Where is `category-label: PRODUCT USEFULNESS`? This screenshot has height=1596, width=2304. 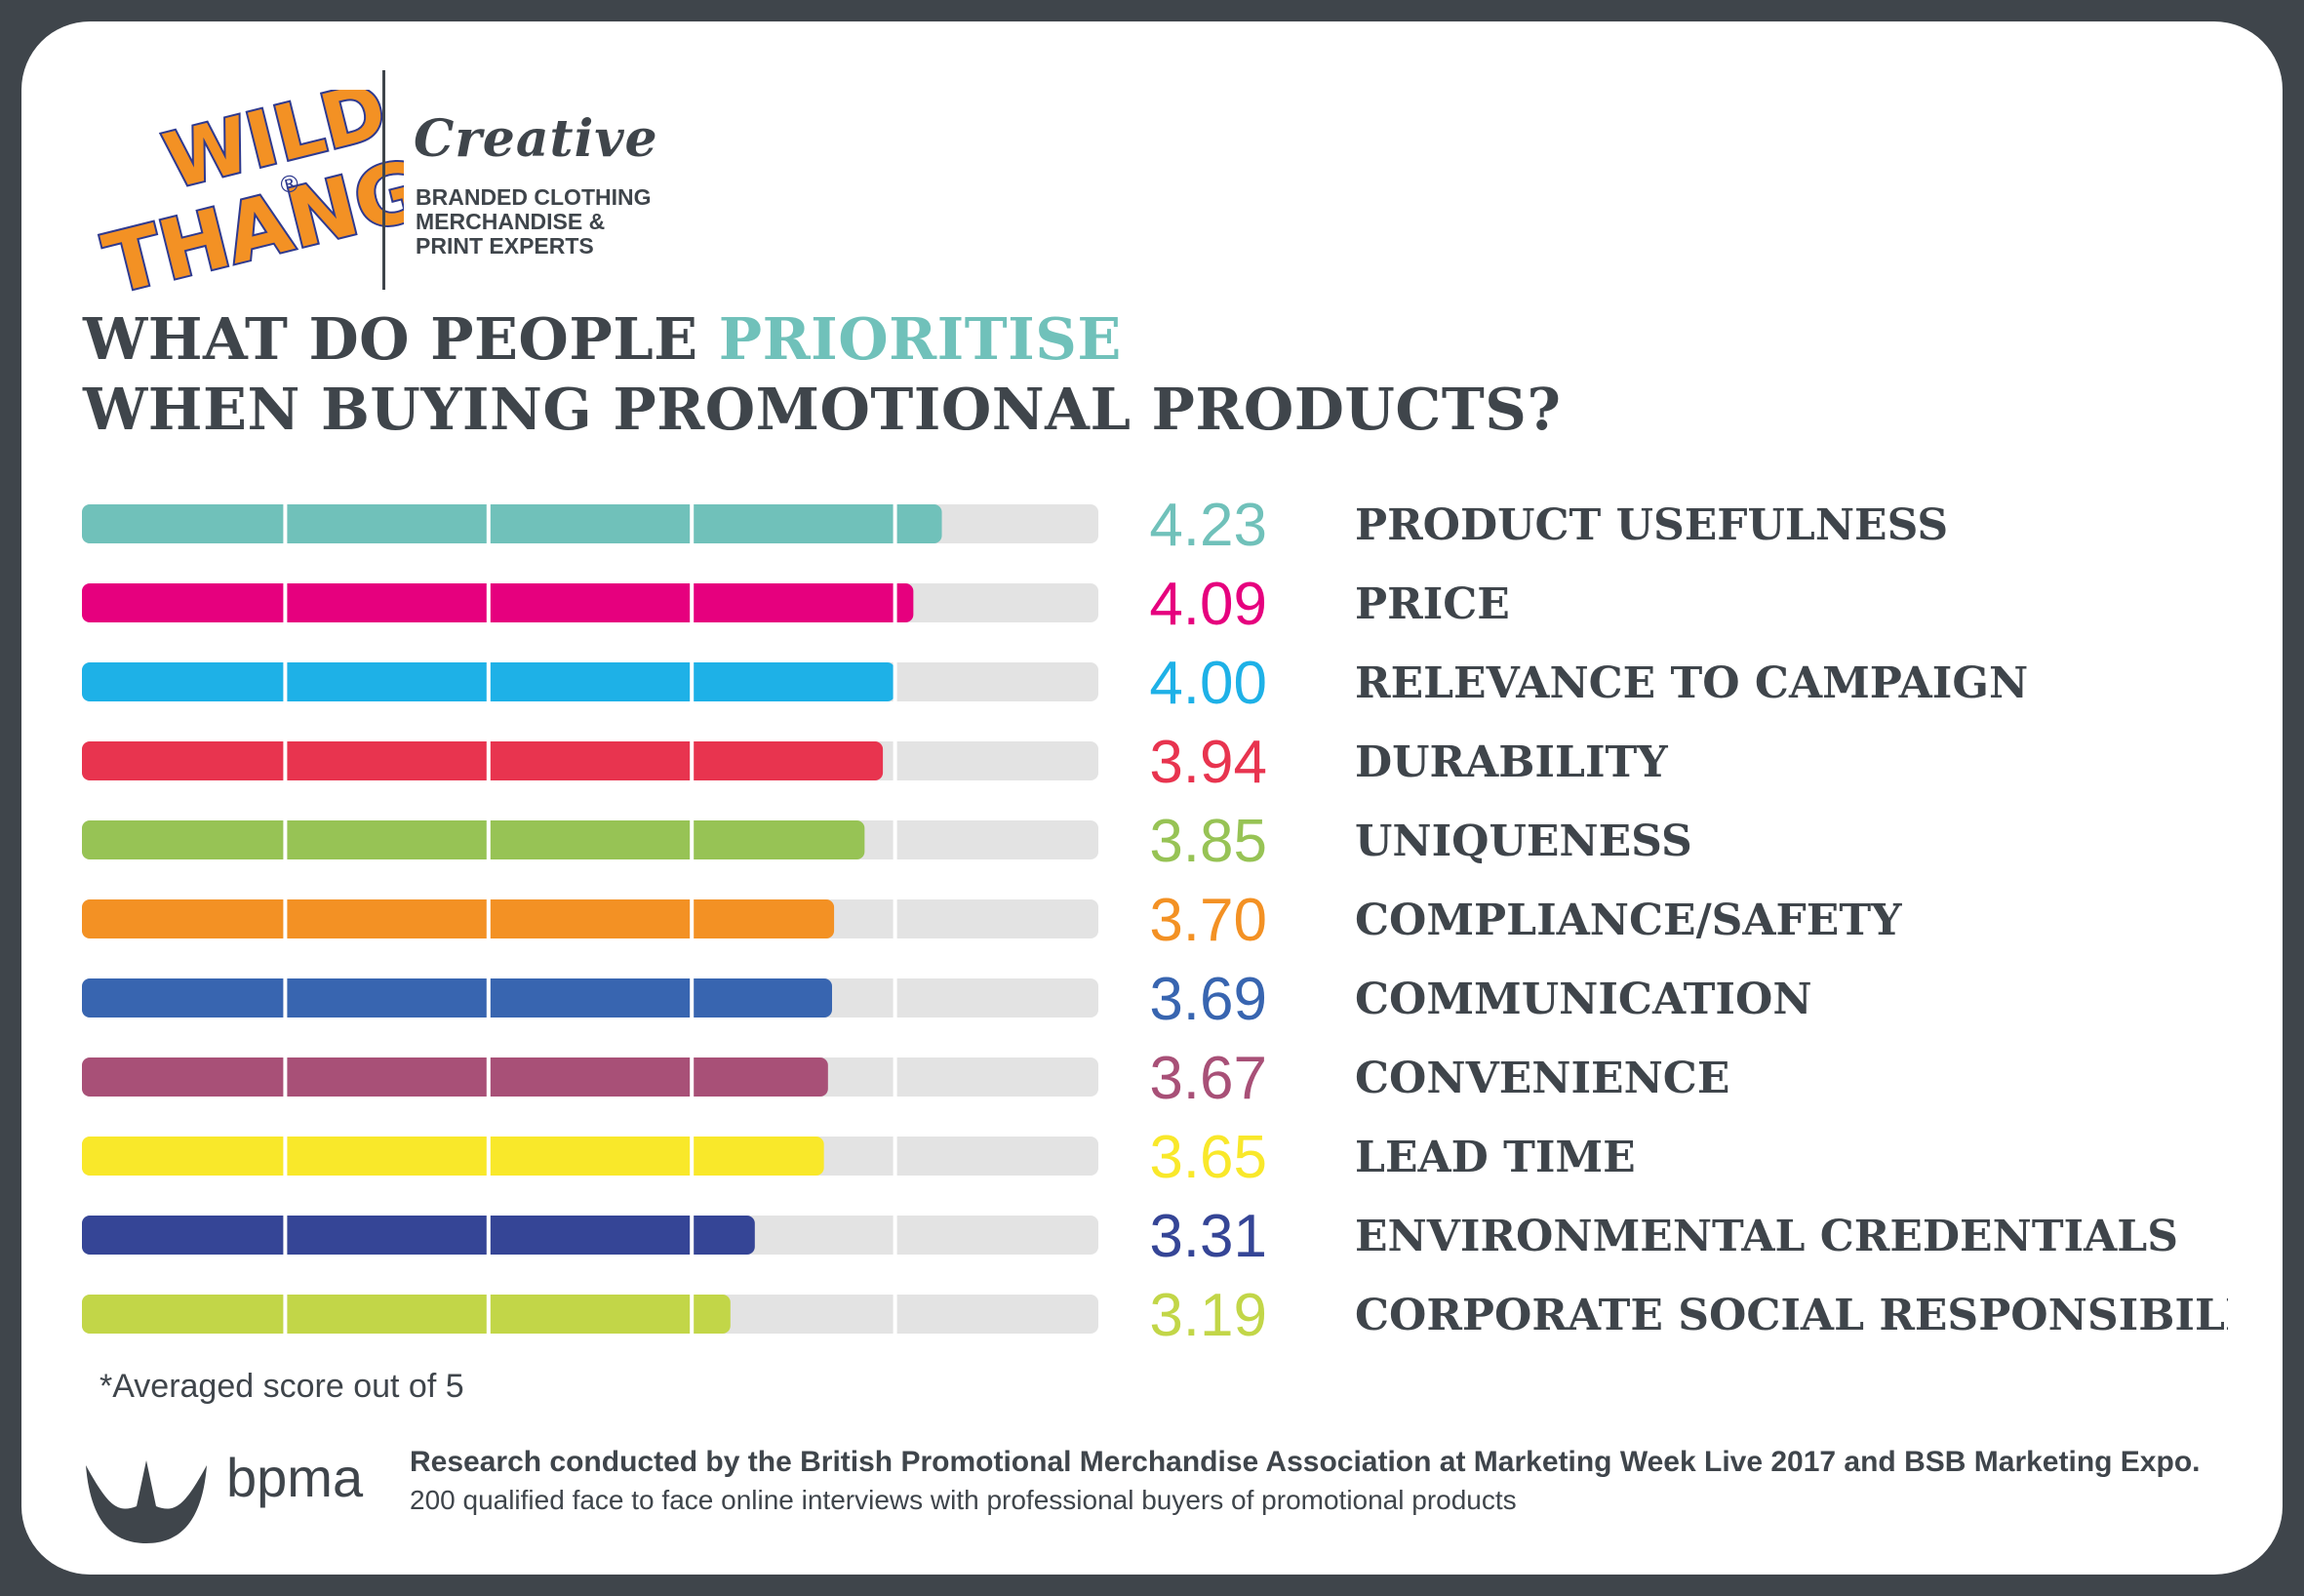
category-label: PRODUCT USEFULNESS is located at coordinates (1651, 525).